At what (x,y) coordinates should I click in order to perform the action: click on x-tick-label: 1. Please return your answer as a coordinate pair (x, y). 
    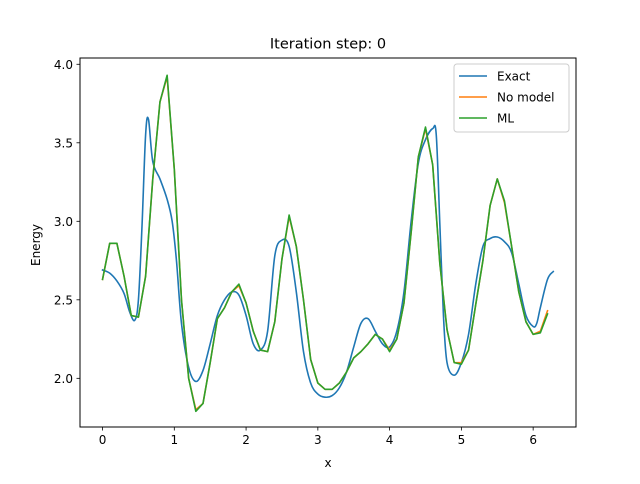
    Looking at the image, I should click on (174, 440).